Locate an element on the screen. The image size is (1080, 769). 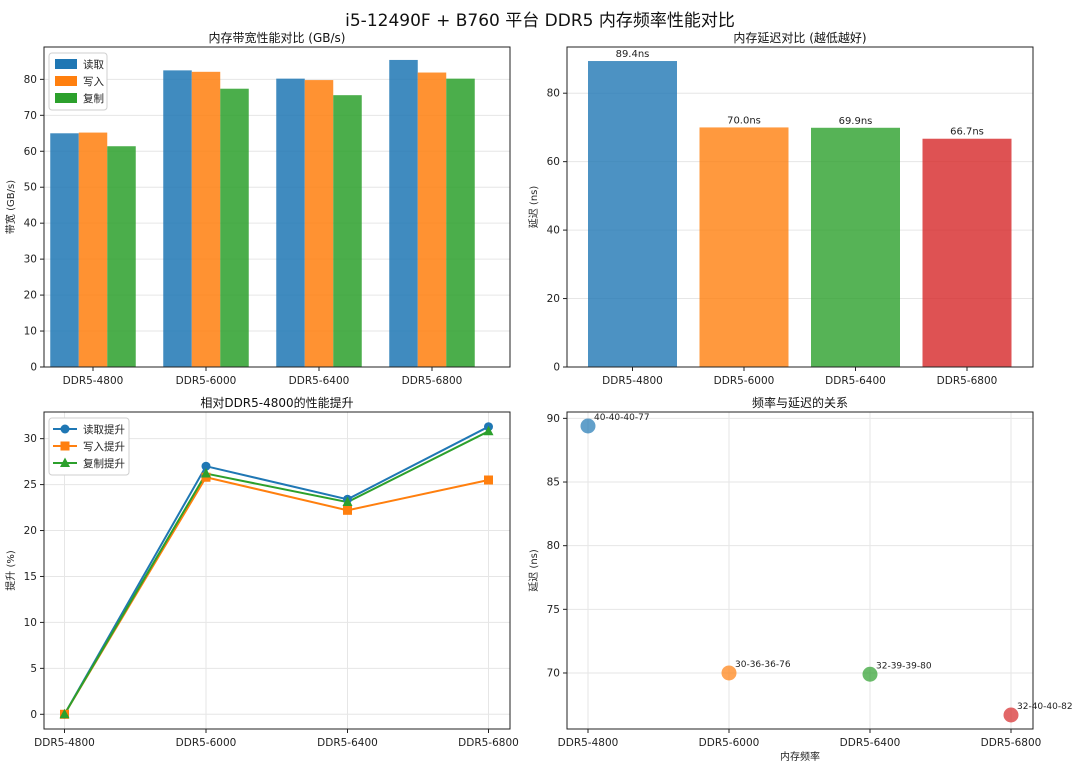
legend-label: 复制 is located at coordinates (93, 98).